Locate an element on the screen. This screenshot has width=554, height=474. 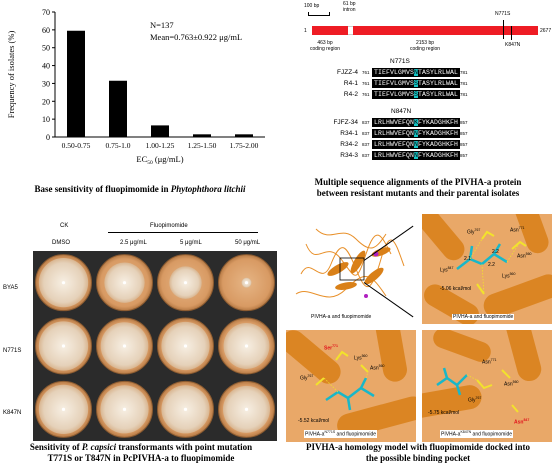
alignment-row: R4-2 761 TIEFVLGMVSSTASYLRLWAL 781 is located at coordinates (422, 95).